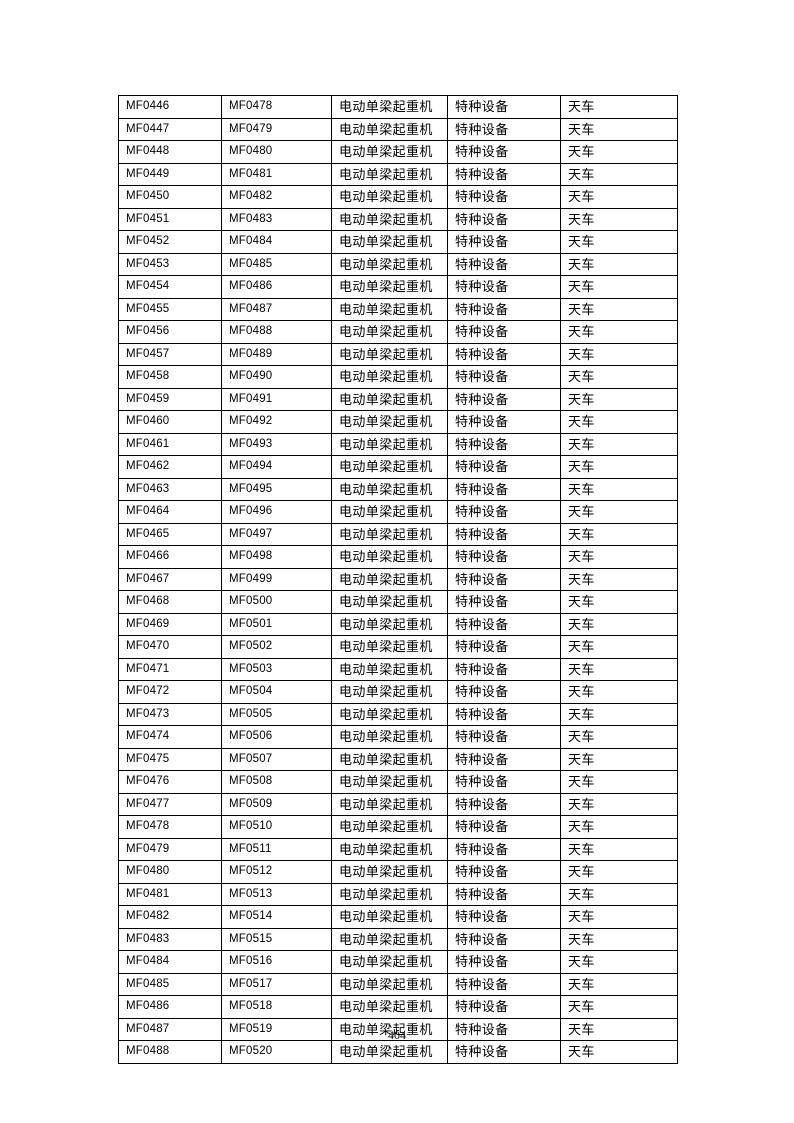 The image size is (794, 1123). Describe the element at coordinates (398, 557) in the screenshot. I see `table-row: MF0466 MF0498 电动单梁起重机 特种设备 天车` at that location.